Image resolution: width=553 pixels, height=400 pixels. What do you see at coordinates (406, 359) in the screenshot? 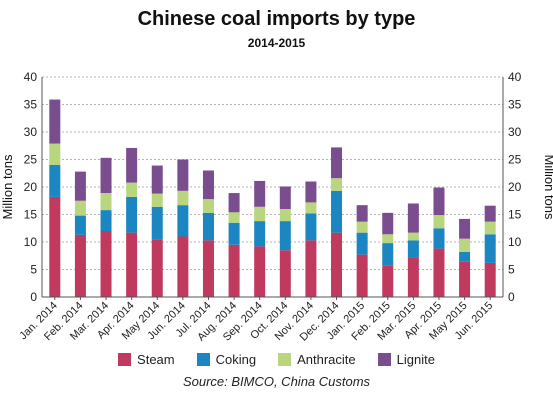
I see `legend-item-lignite: Lignite` at bounding box center [406, 359].